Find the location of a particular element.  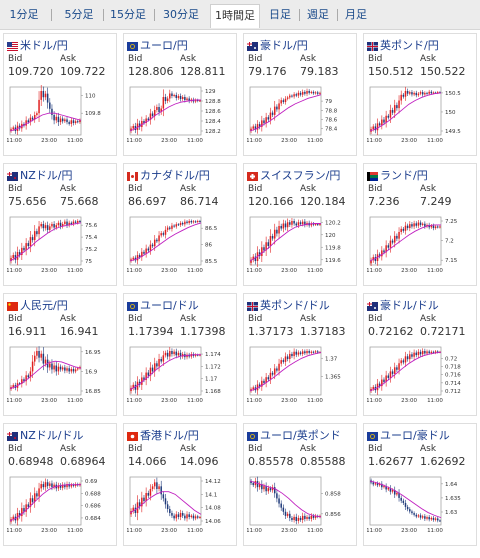

tab-7: 月足 is located at coordinates (356, 14).